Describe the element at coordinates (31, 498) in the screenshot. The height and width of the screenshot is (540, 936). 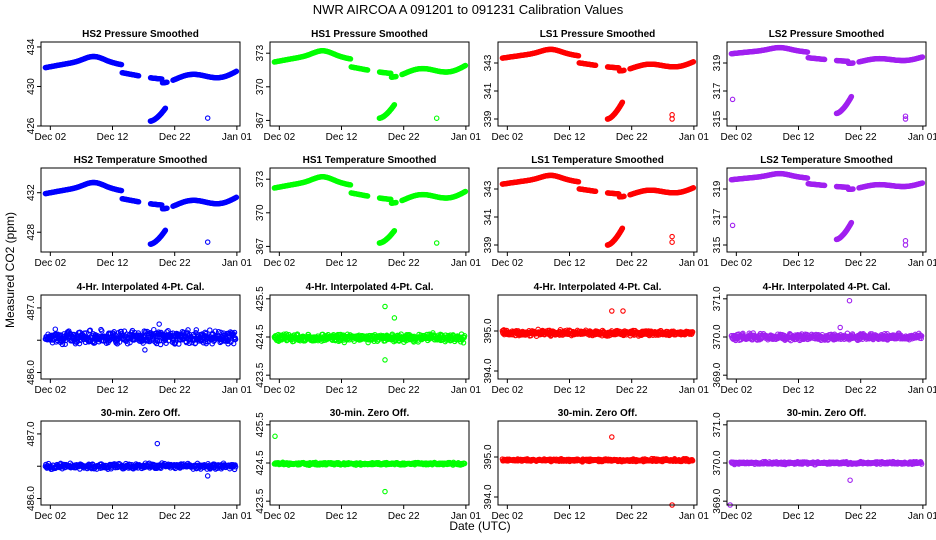
I see `y-tick-label: 486.0` at that location.